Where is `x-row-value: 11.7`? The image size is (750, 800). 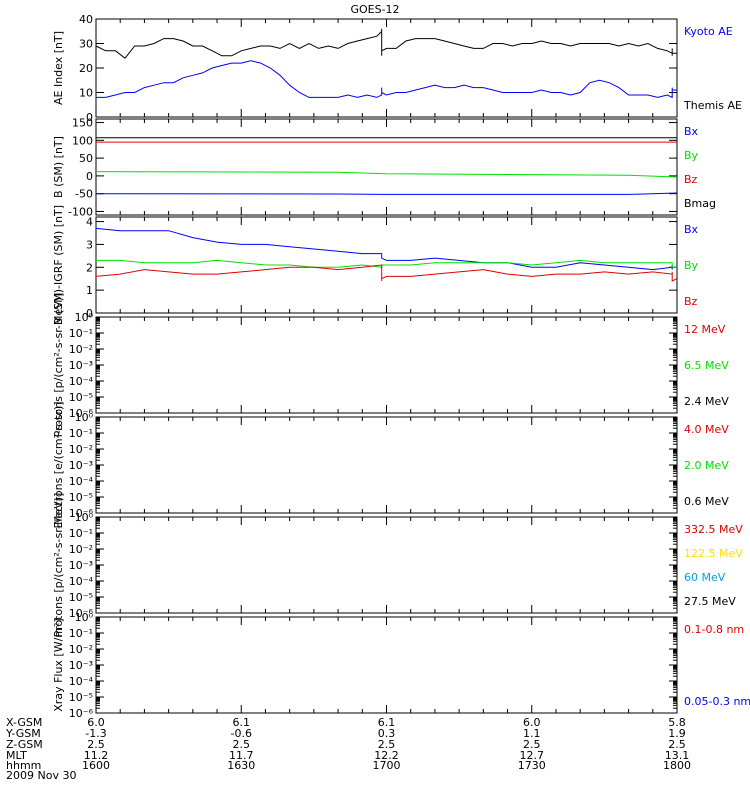 x-row-value: 11.7 is located at coordinates (241, 755).